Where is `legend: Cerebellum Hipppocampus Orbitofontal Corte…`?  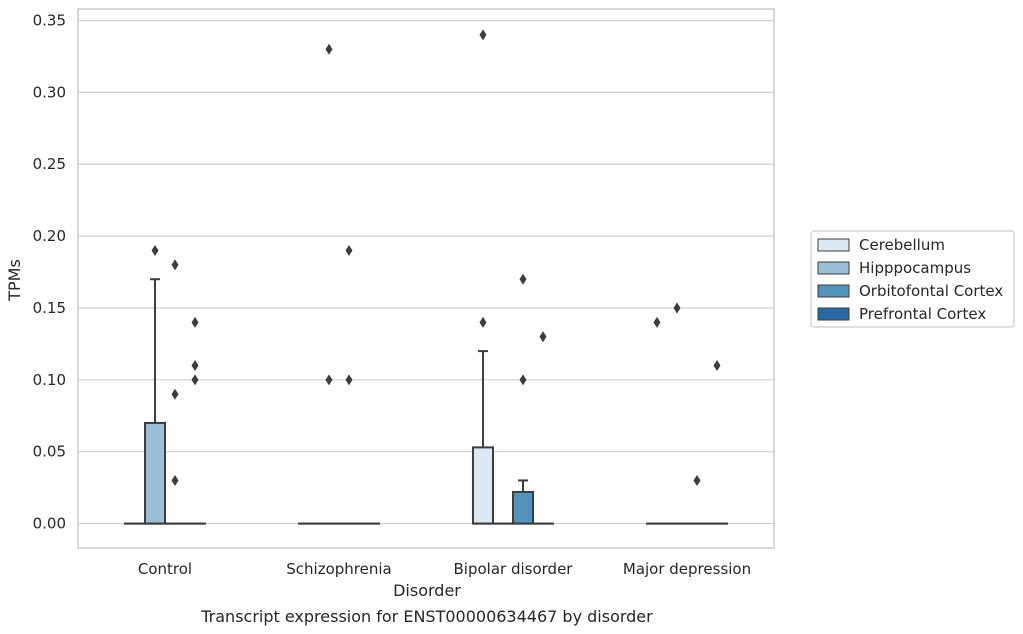
legend: Cerebellum Hipppocampus Orbitofontal Corte… is located at coordinates (912, 279).